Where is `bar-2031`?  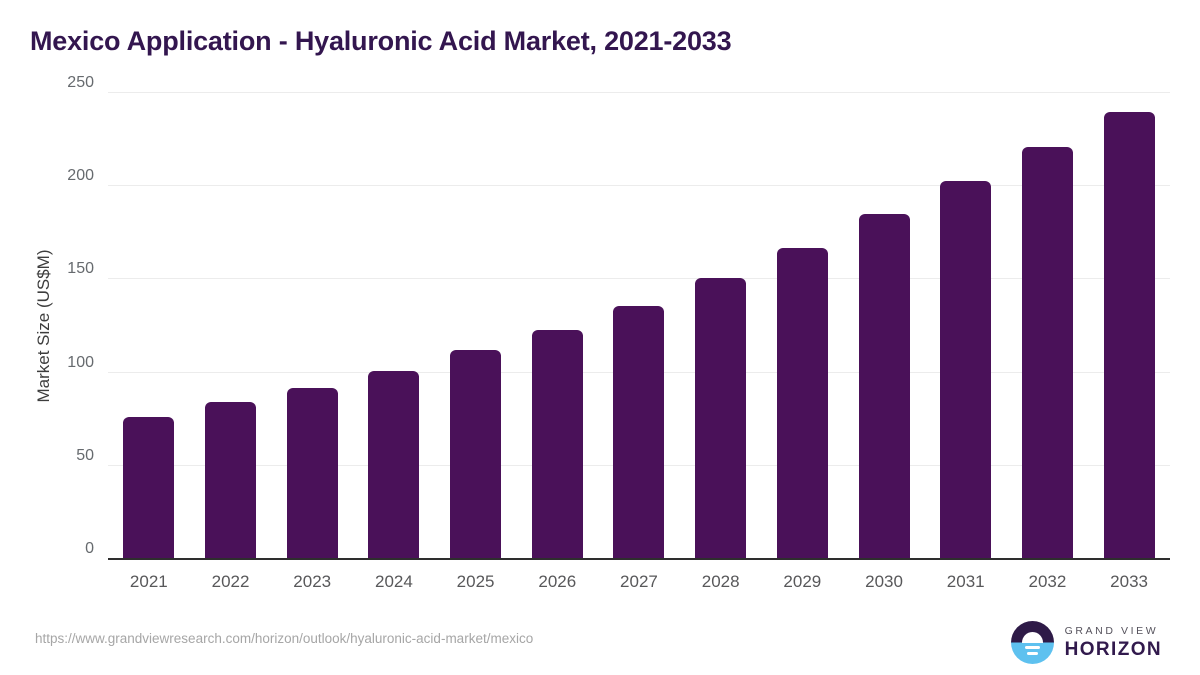
bar-2031 is located at coordinates (966, 369).